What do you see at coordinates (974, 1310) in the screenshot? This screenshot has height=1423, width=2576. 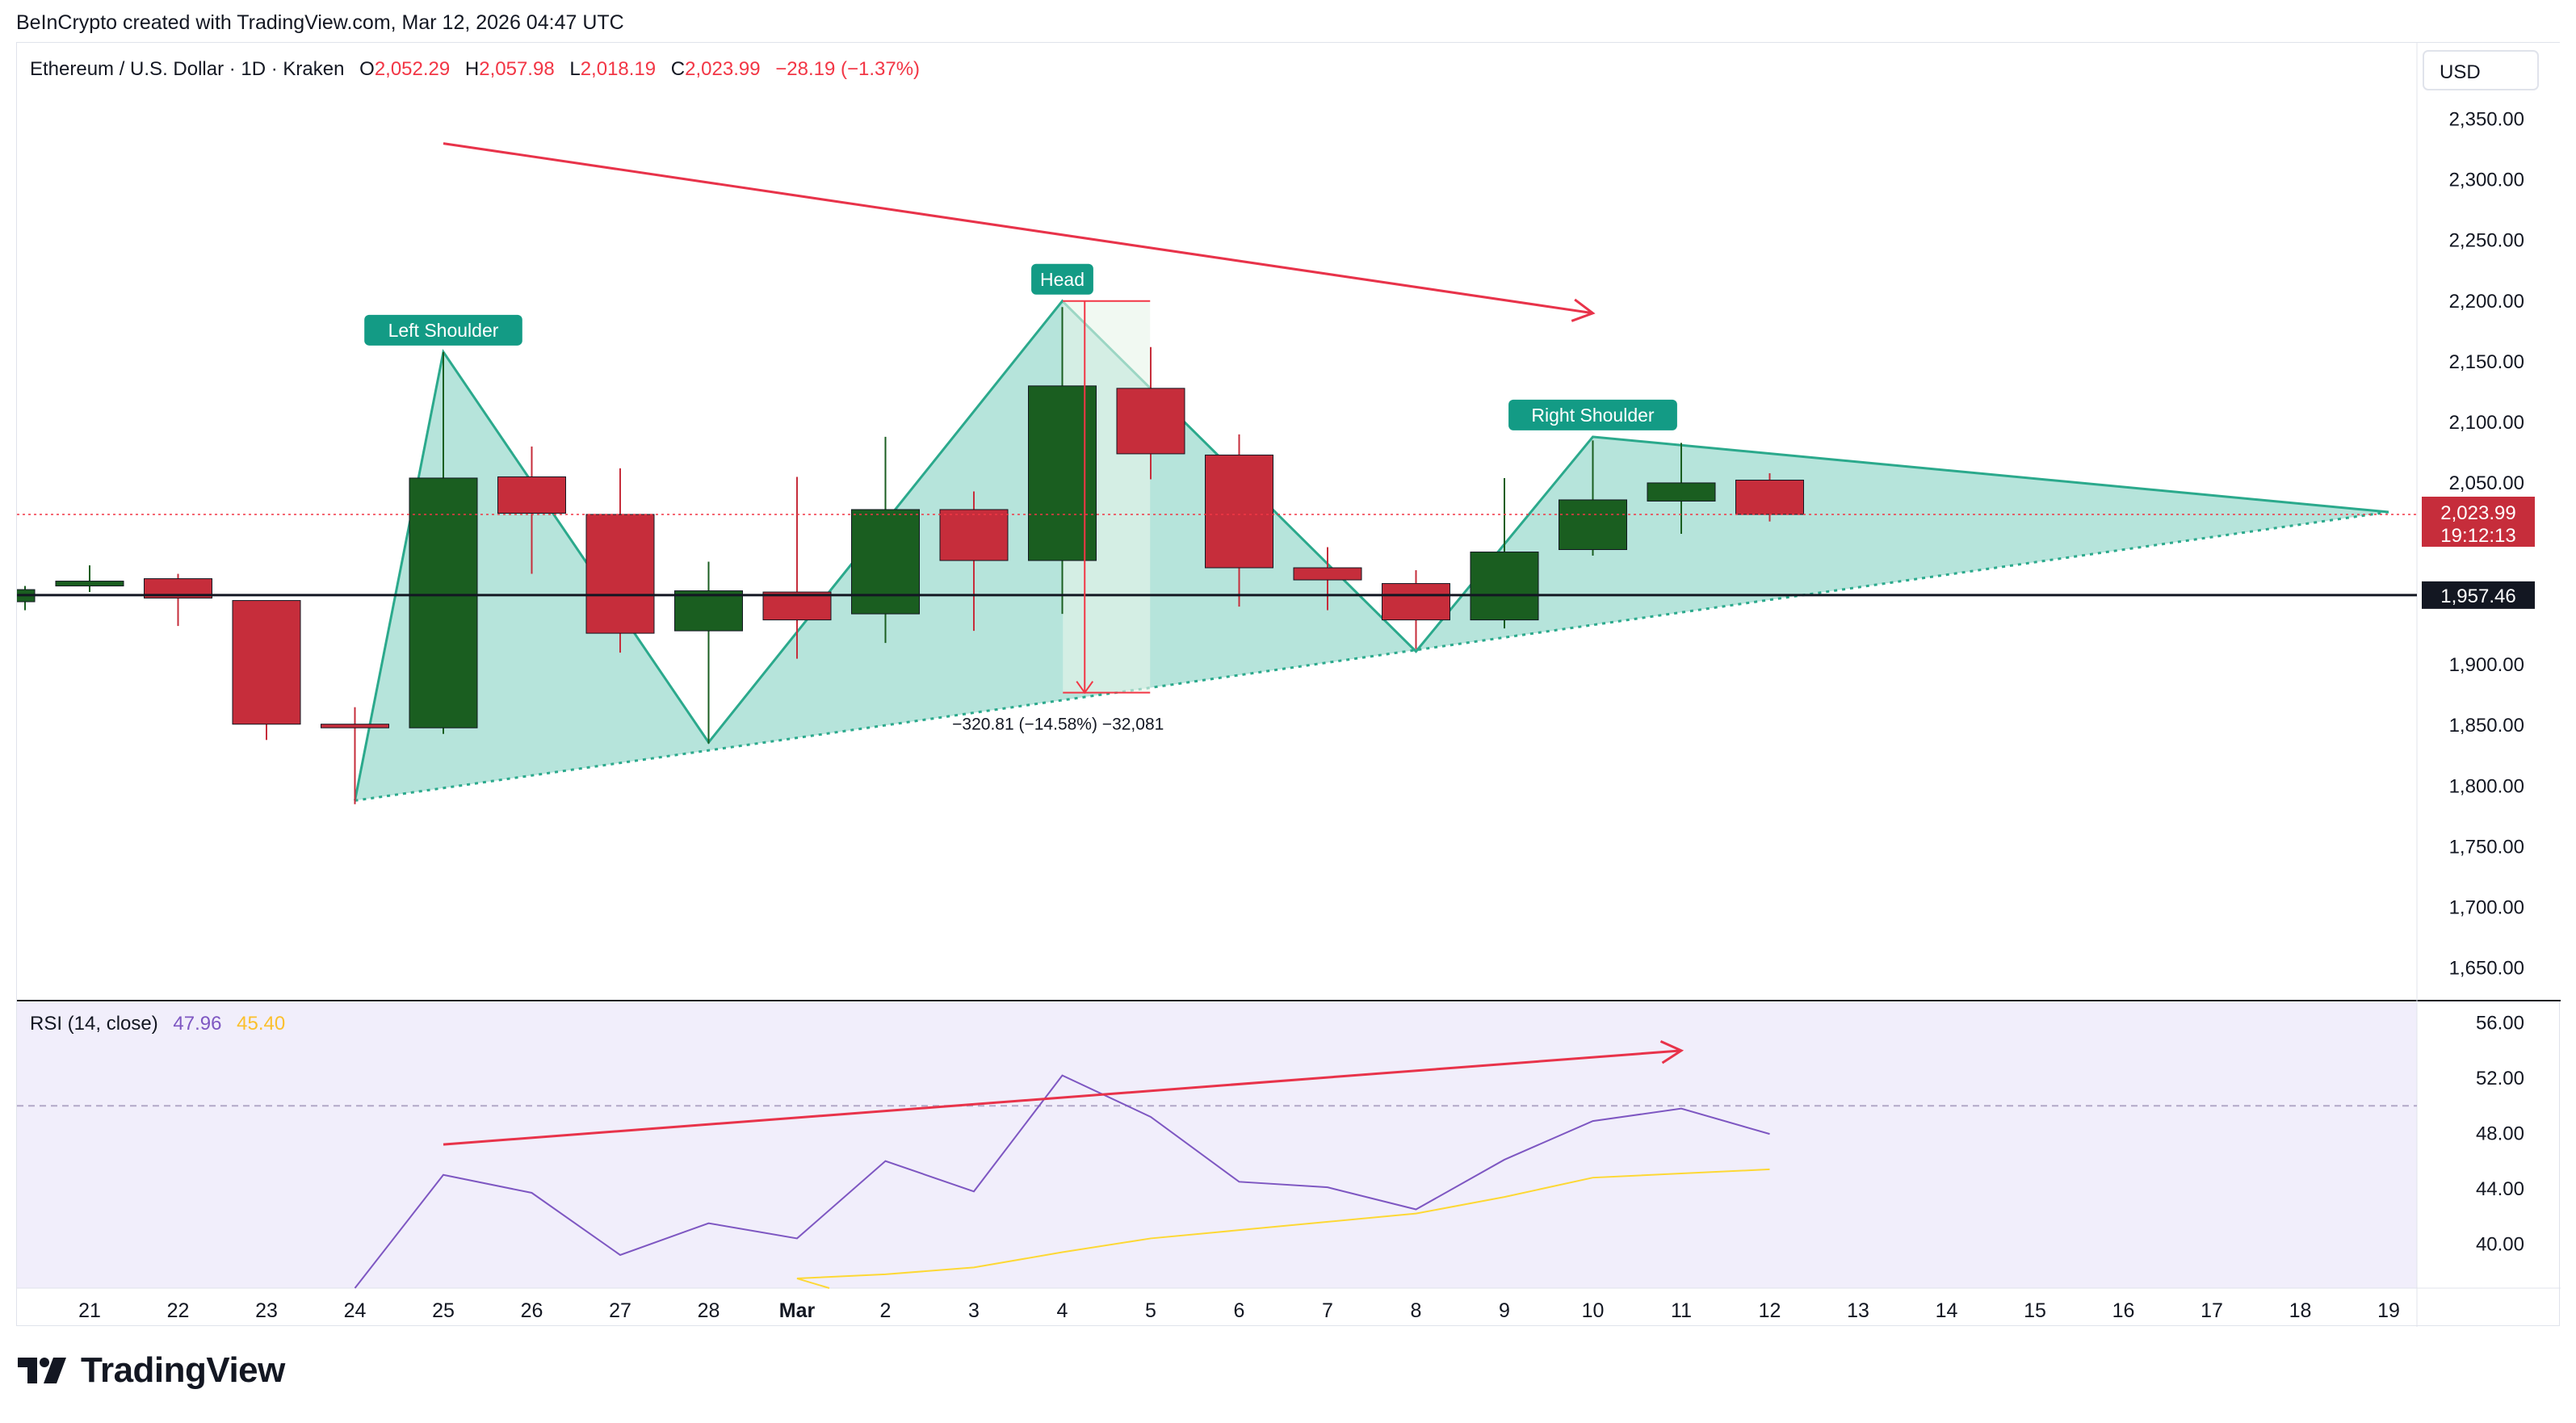 I see `time-tick-label: 3` at bounding box center [974, 1310].